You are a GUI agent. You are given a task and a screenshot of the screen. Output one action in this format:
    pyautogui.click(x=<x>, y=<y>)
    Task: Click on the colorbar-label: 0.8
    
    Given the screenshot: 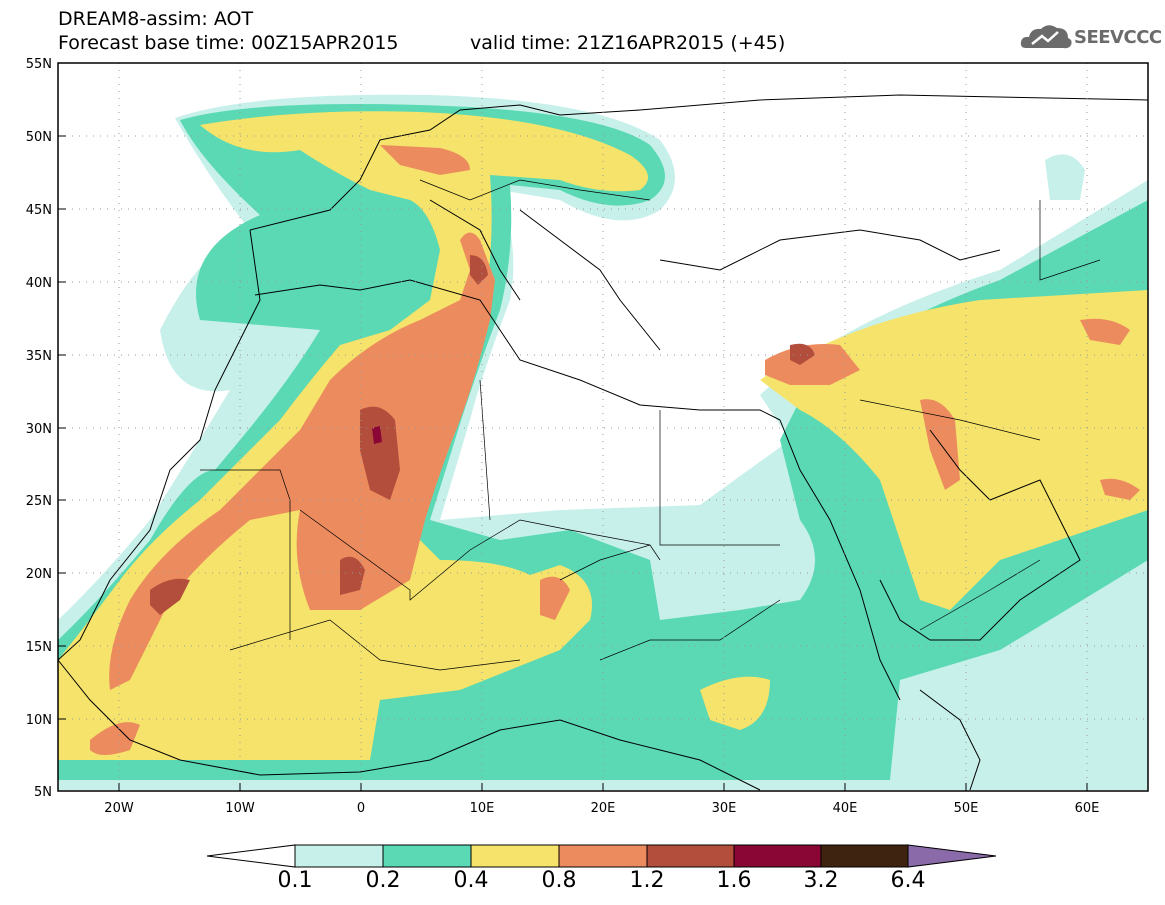 What is the action you would take?
    pyautogui.click(x=559, y=880)
    